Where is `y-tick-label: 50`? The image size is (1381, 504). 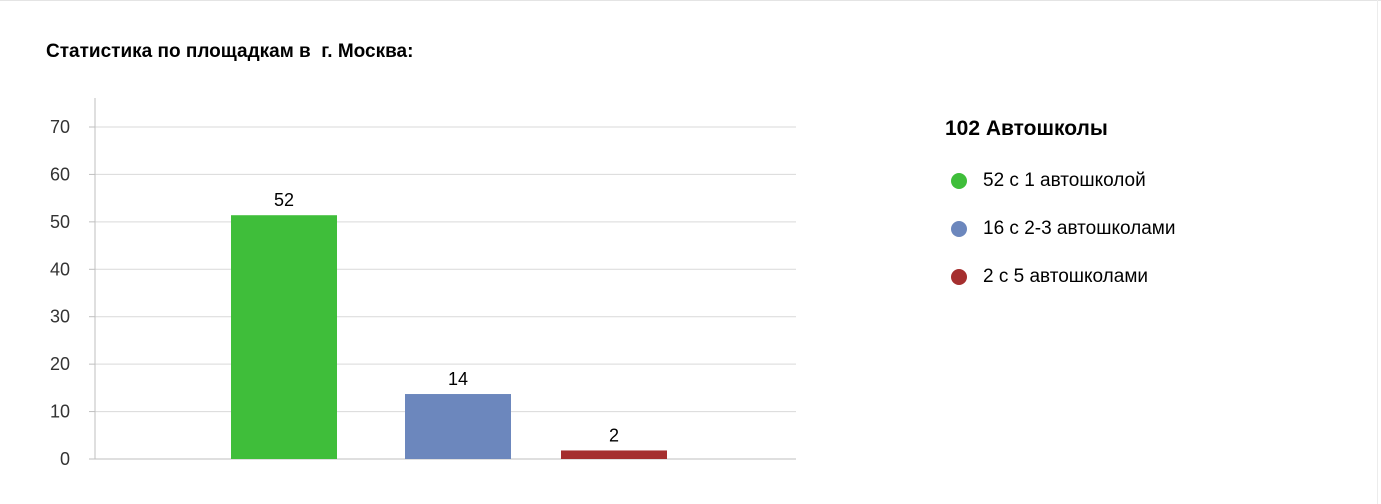 y-tick-label: 50 is located at coordinates (60, 222).